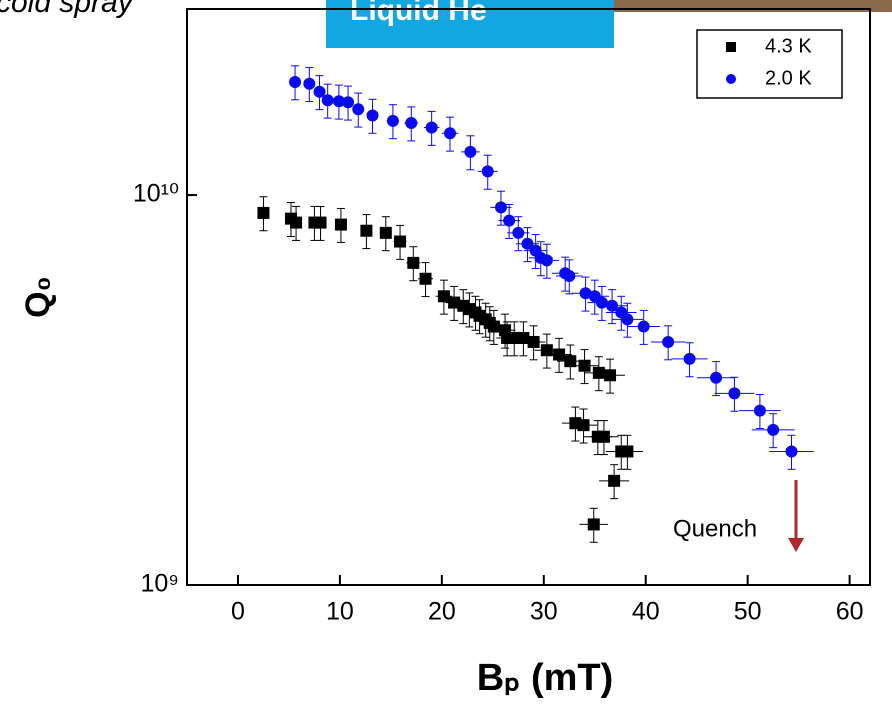  I want to click on y-axis-label: Q₀, so click(38, 297).